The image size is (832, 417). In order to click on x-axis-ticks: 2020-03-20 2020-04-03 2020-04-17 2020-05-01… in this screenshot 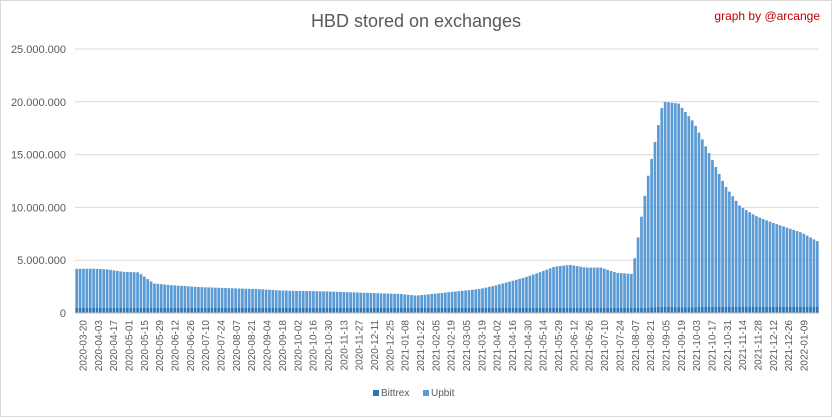, I will do `click(445, 346)`.